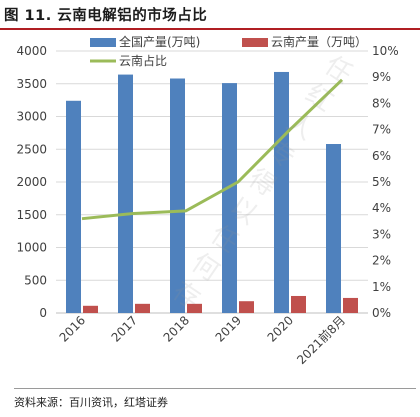 This screenshot has height=417, width=420. Describe the element at coordinates (381, 234) in the screenshot. I see `right-tick-label: 3%` at that location.